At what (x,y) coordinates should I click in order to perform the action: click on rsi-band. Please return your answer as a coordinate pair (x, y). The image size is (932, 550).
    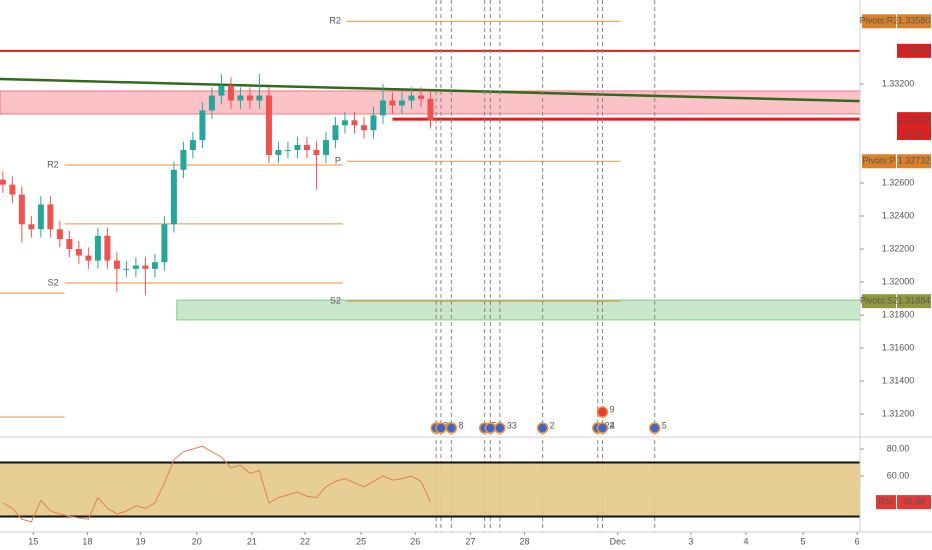
    Looking at the image, I should click on (430, 489).